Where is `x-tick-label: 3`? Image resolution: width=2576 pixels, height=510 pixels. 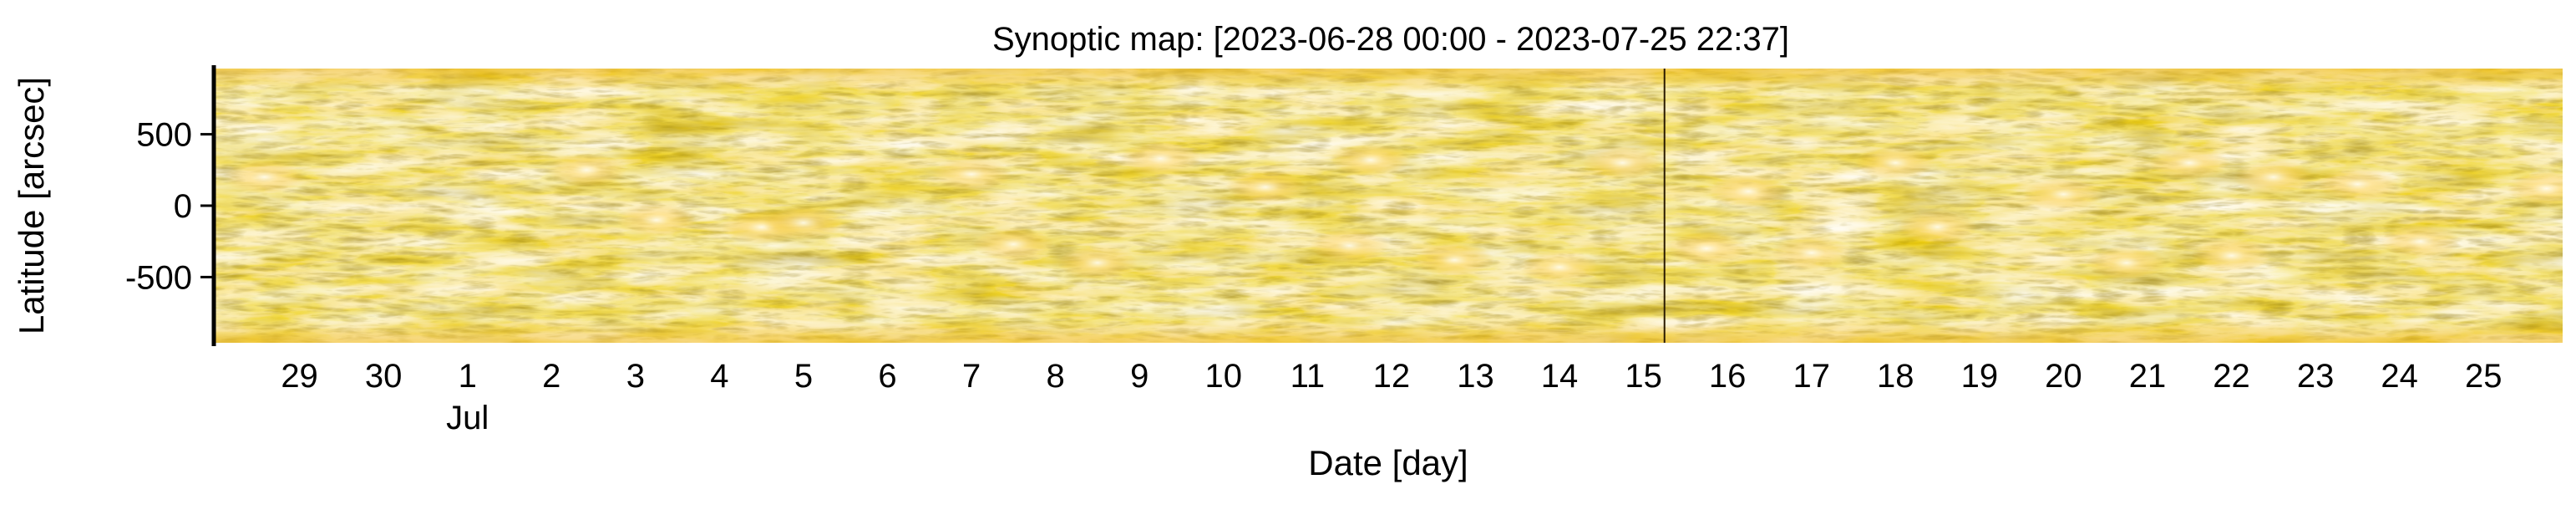
x-tick-label: 3 is located at coordinates (635, 376).